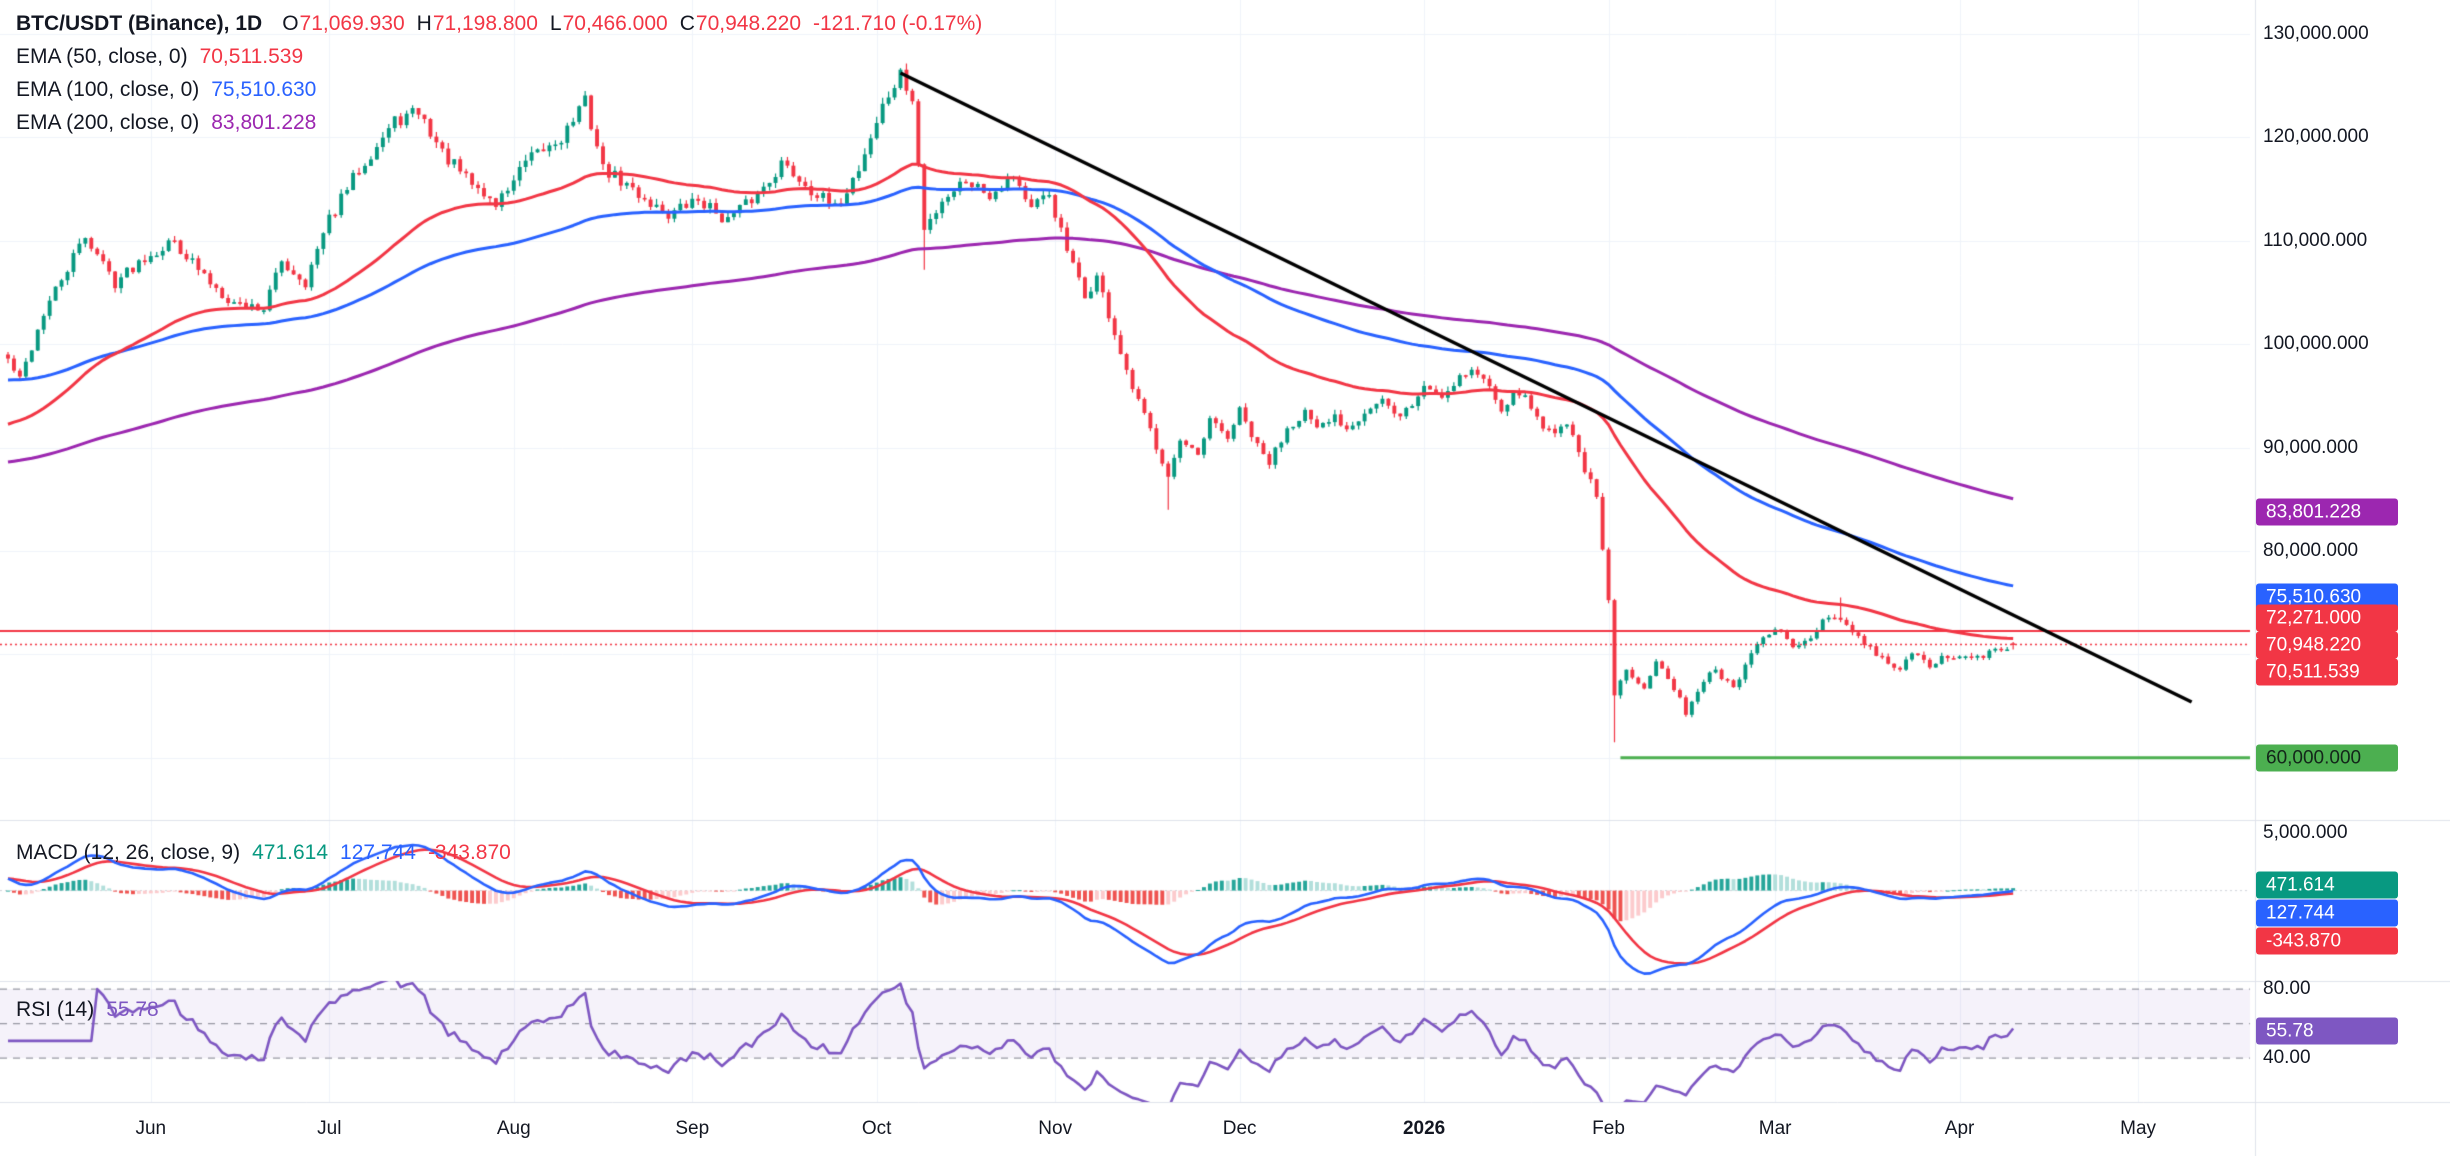  I want to click on macd-hist-value: 471.614, so click(290, 852).